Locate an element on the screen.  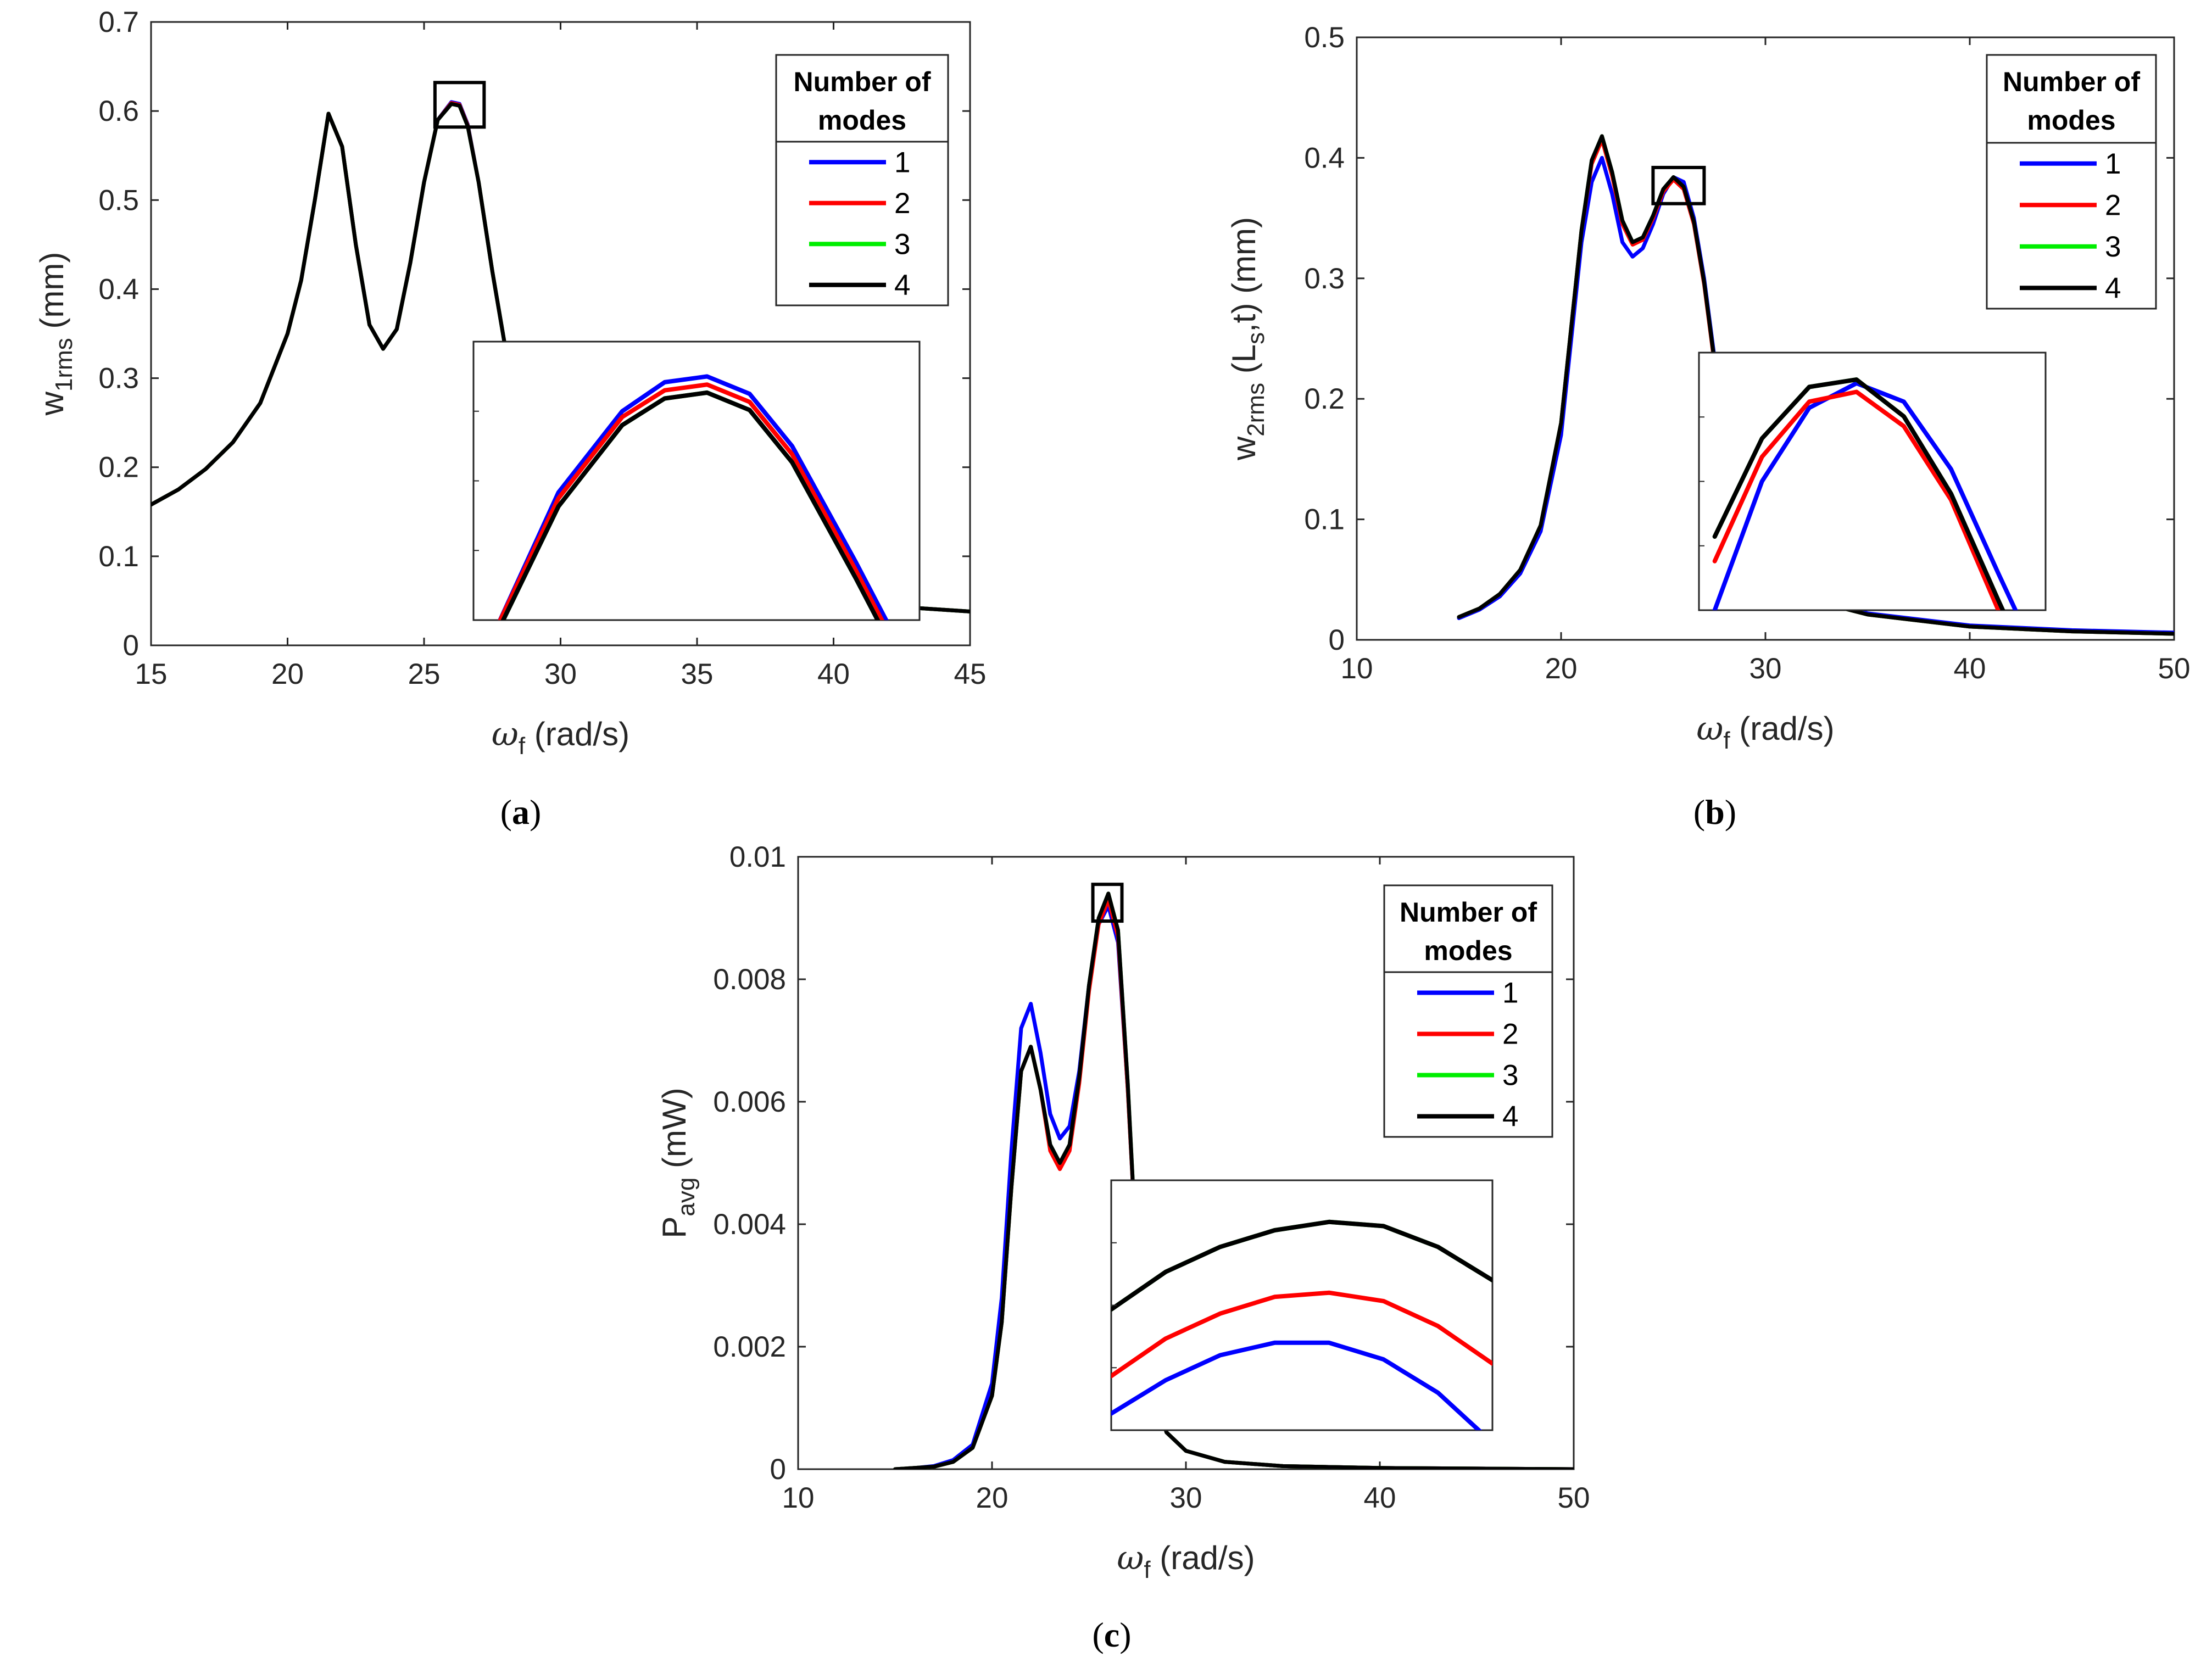
y-axis-label: w2rms (Ls,t) (mm) is located at coordinates (1247, 339).